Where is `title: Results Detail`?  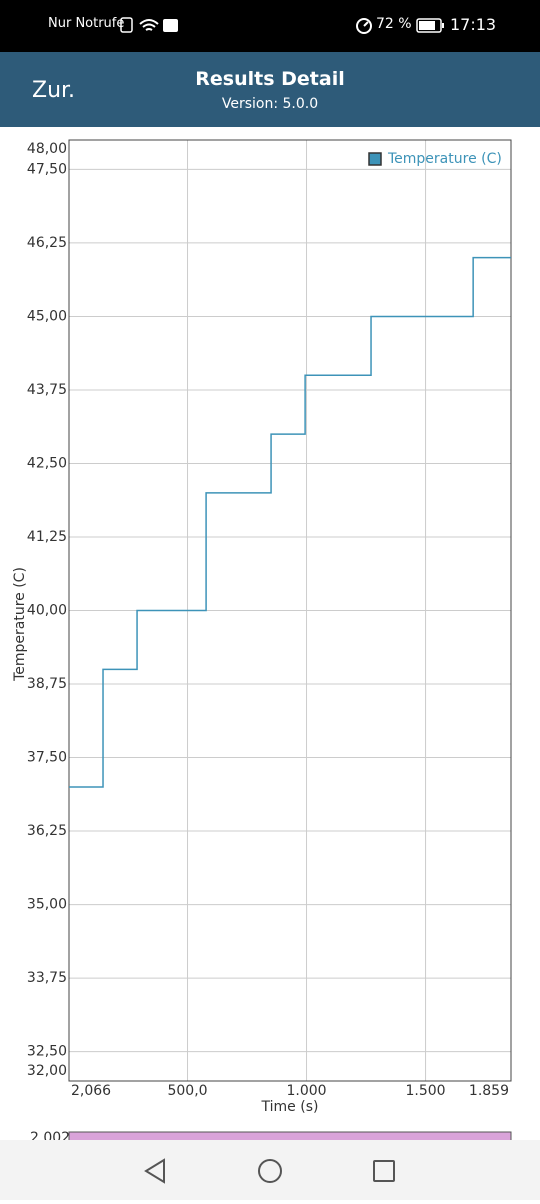 title: Results Detail is located at coordinates (270, 79).